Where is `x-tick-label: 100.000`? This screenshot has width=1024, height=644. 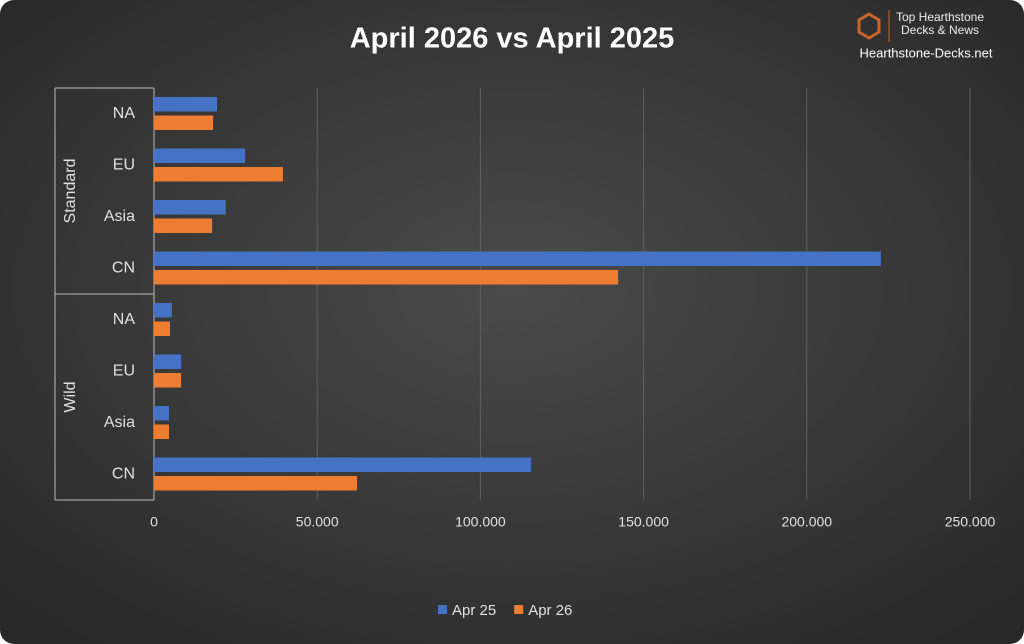
x-tick-label: 100.000 is located at coordinates (480, 522).